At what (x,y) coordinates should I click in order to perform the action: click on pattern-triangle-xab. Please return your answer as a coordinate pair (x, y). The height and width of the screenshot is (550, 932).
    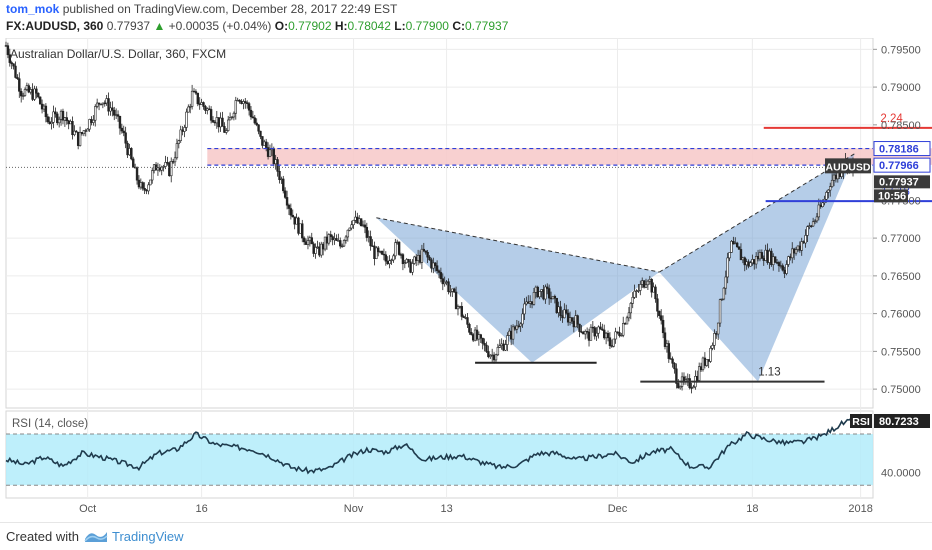
    Looking at the image, I should click on (518, 290).